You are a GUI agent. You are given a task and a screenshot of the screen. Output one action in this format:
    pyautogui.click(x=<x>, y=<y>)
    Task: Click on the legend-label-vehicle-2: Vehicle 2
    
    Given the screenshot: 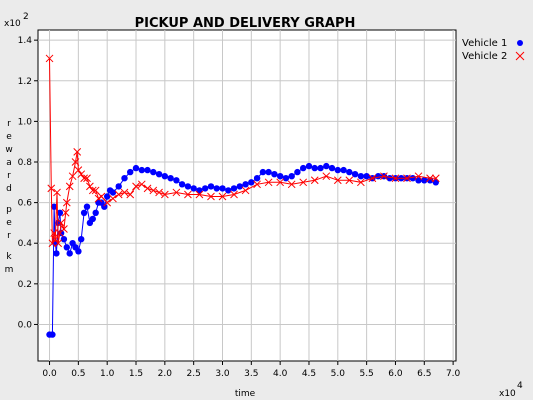 What is the action you would take?
    pyautogui.click(x=484, y=56)
    